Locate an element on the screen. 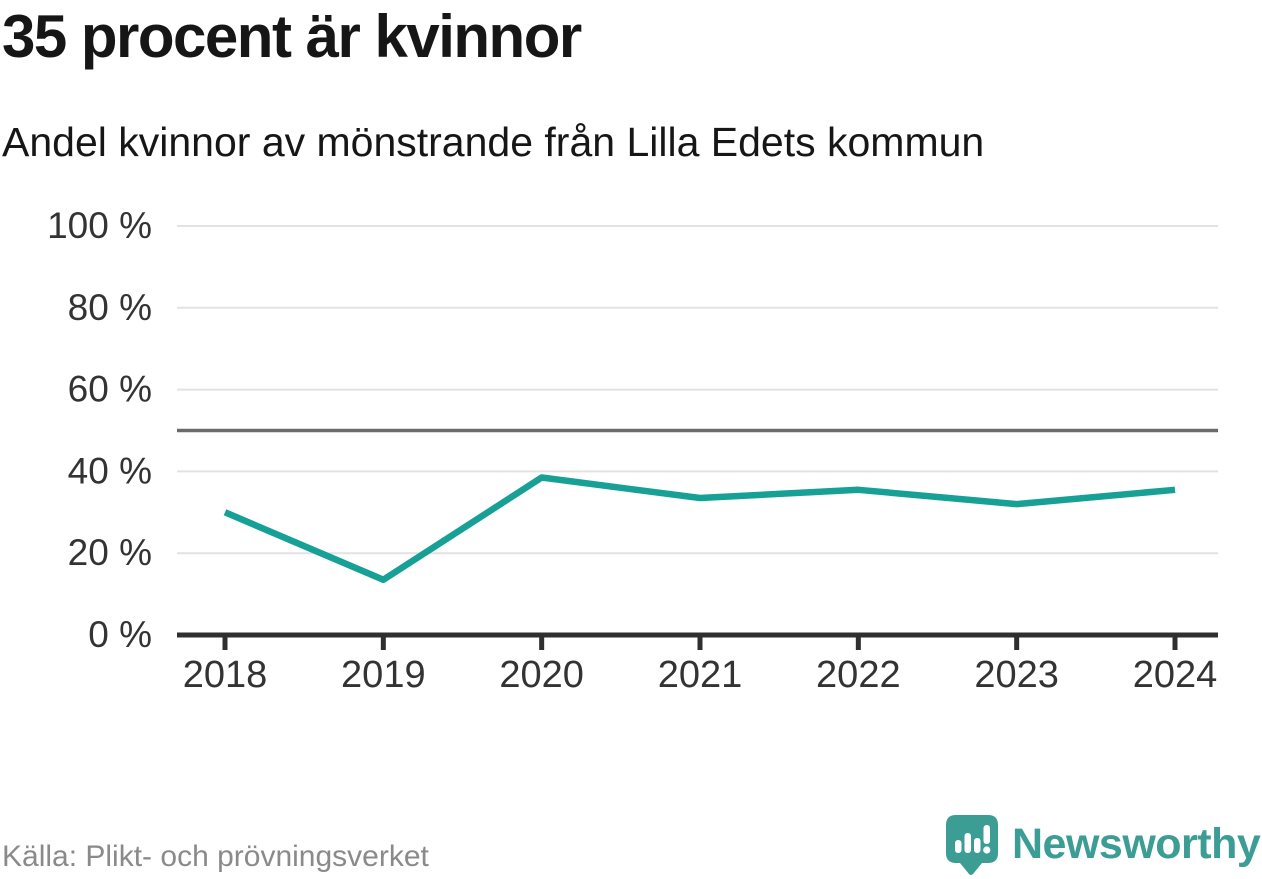 The height and width of the screenshot is (879, 1262). x-axis-label: 2020 is located at coordinates (541, 675).